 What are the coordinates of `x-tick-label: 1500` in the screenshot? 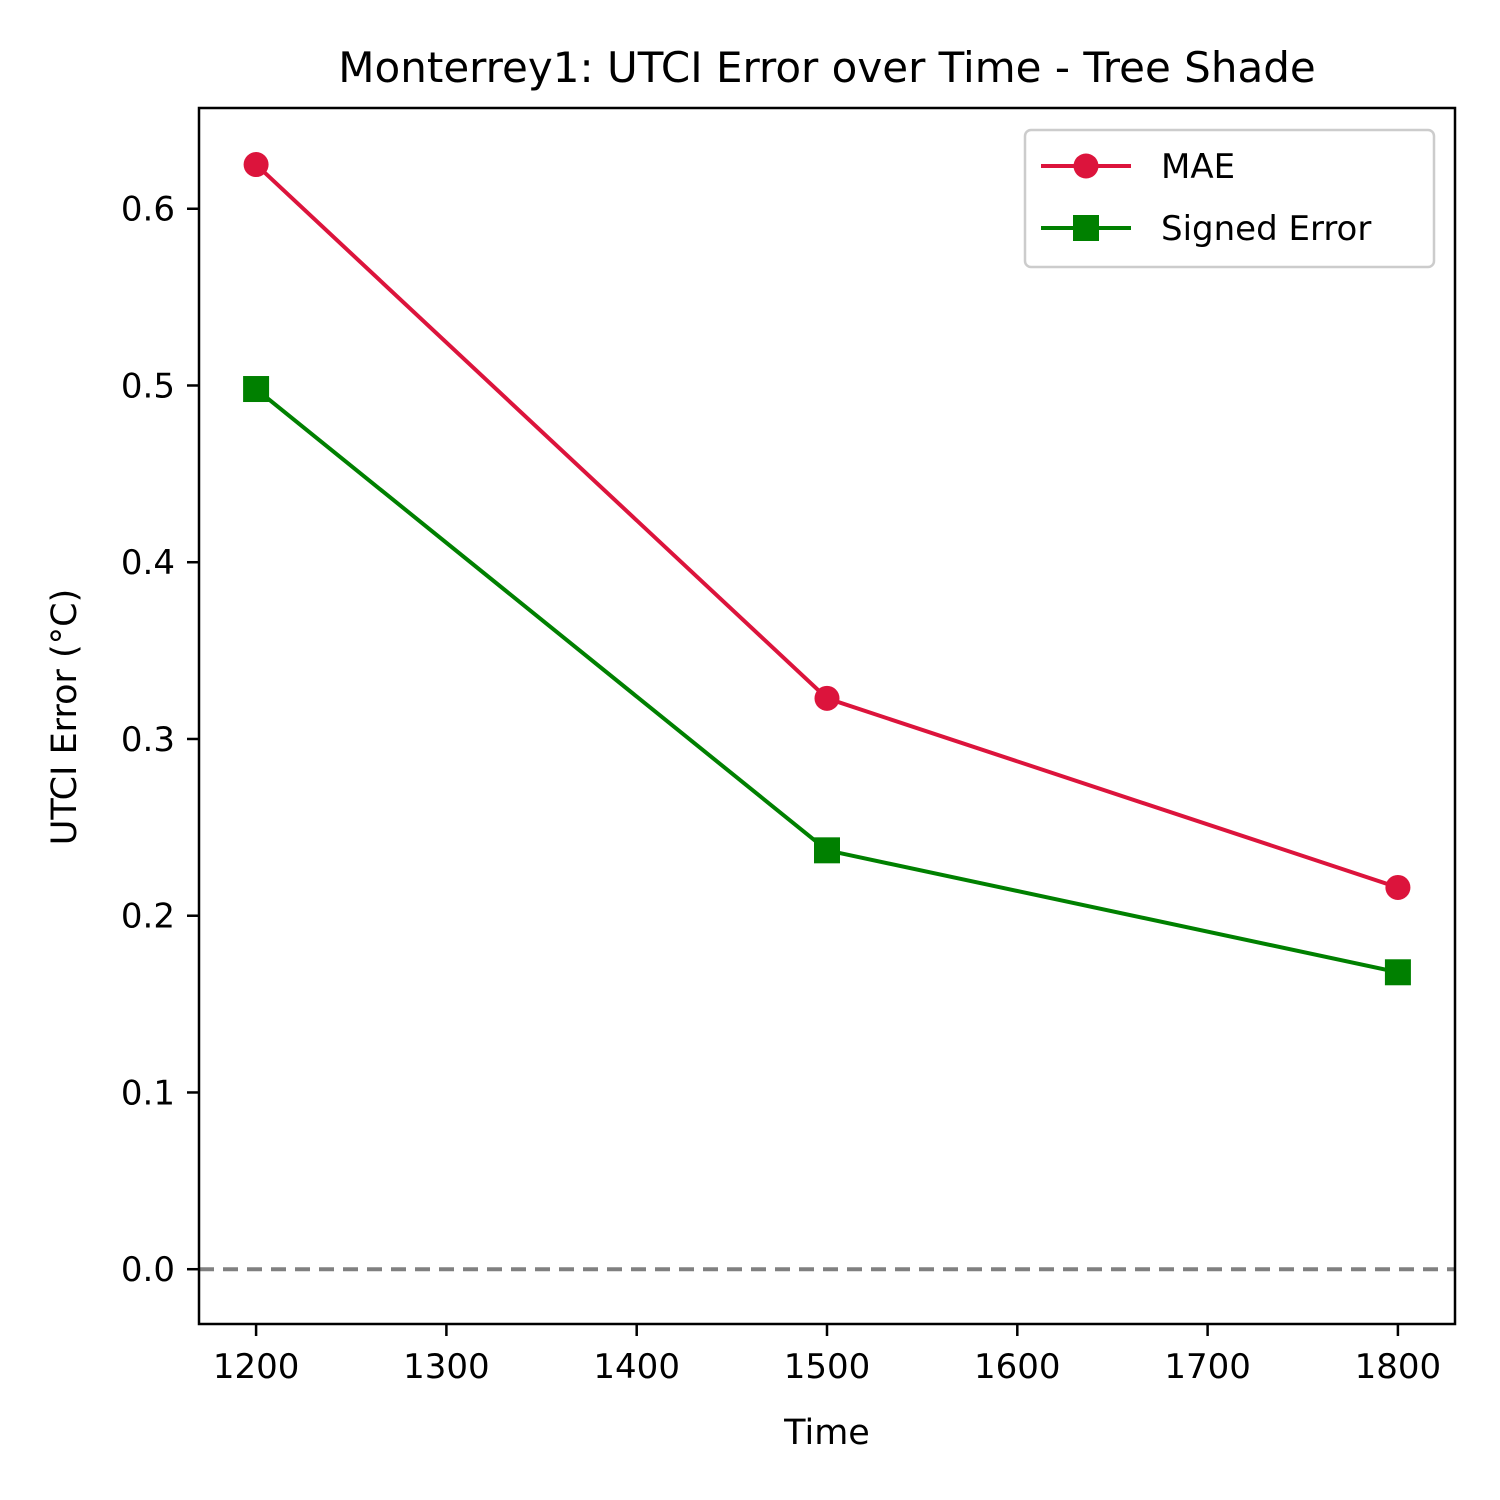 It's located at (827, 1367).